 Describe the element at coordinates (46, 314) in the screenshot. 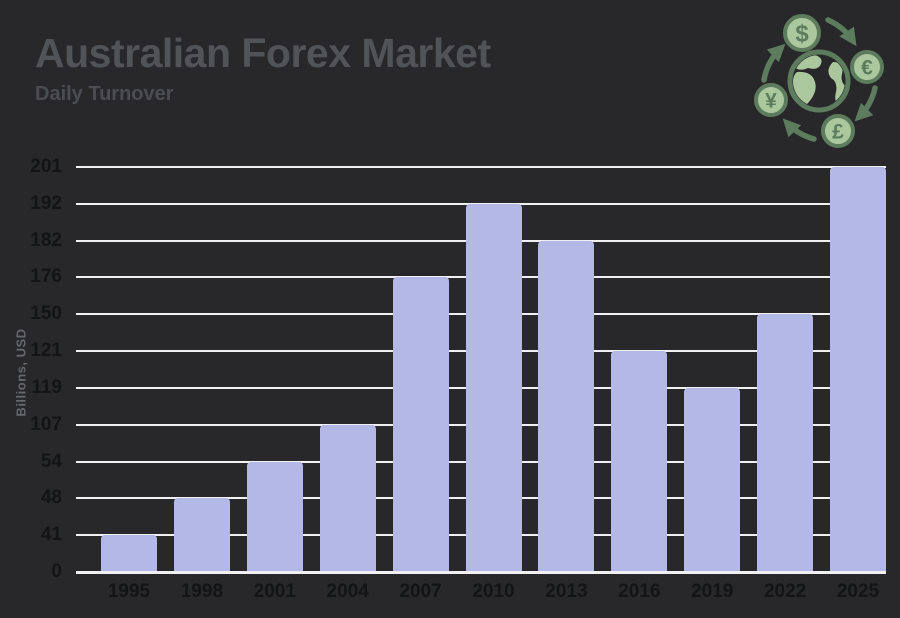

I see `y-tick-label: 150` at that location.